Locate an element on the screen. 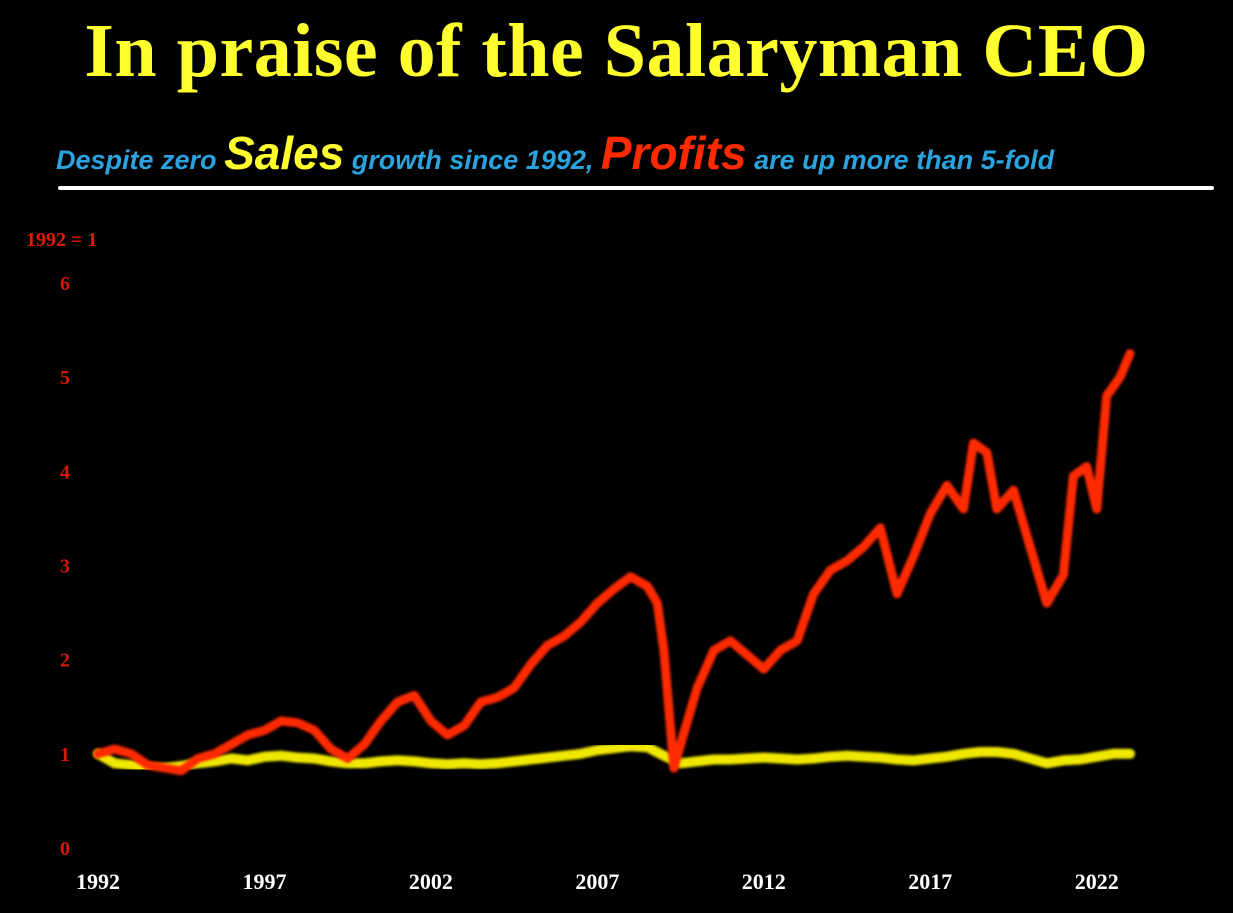  x-tick-label: 2022 is located at coordinates (1097, 881).